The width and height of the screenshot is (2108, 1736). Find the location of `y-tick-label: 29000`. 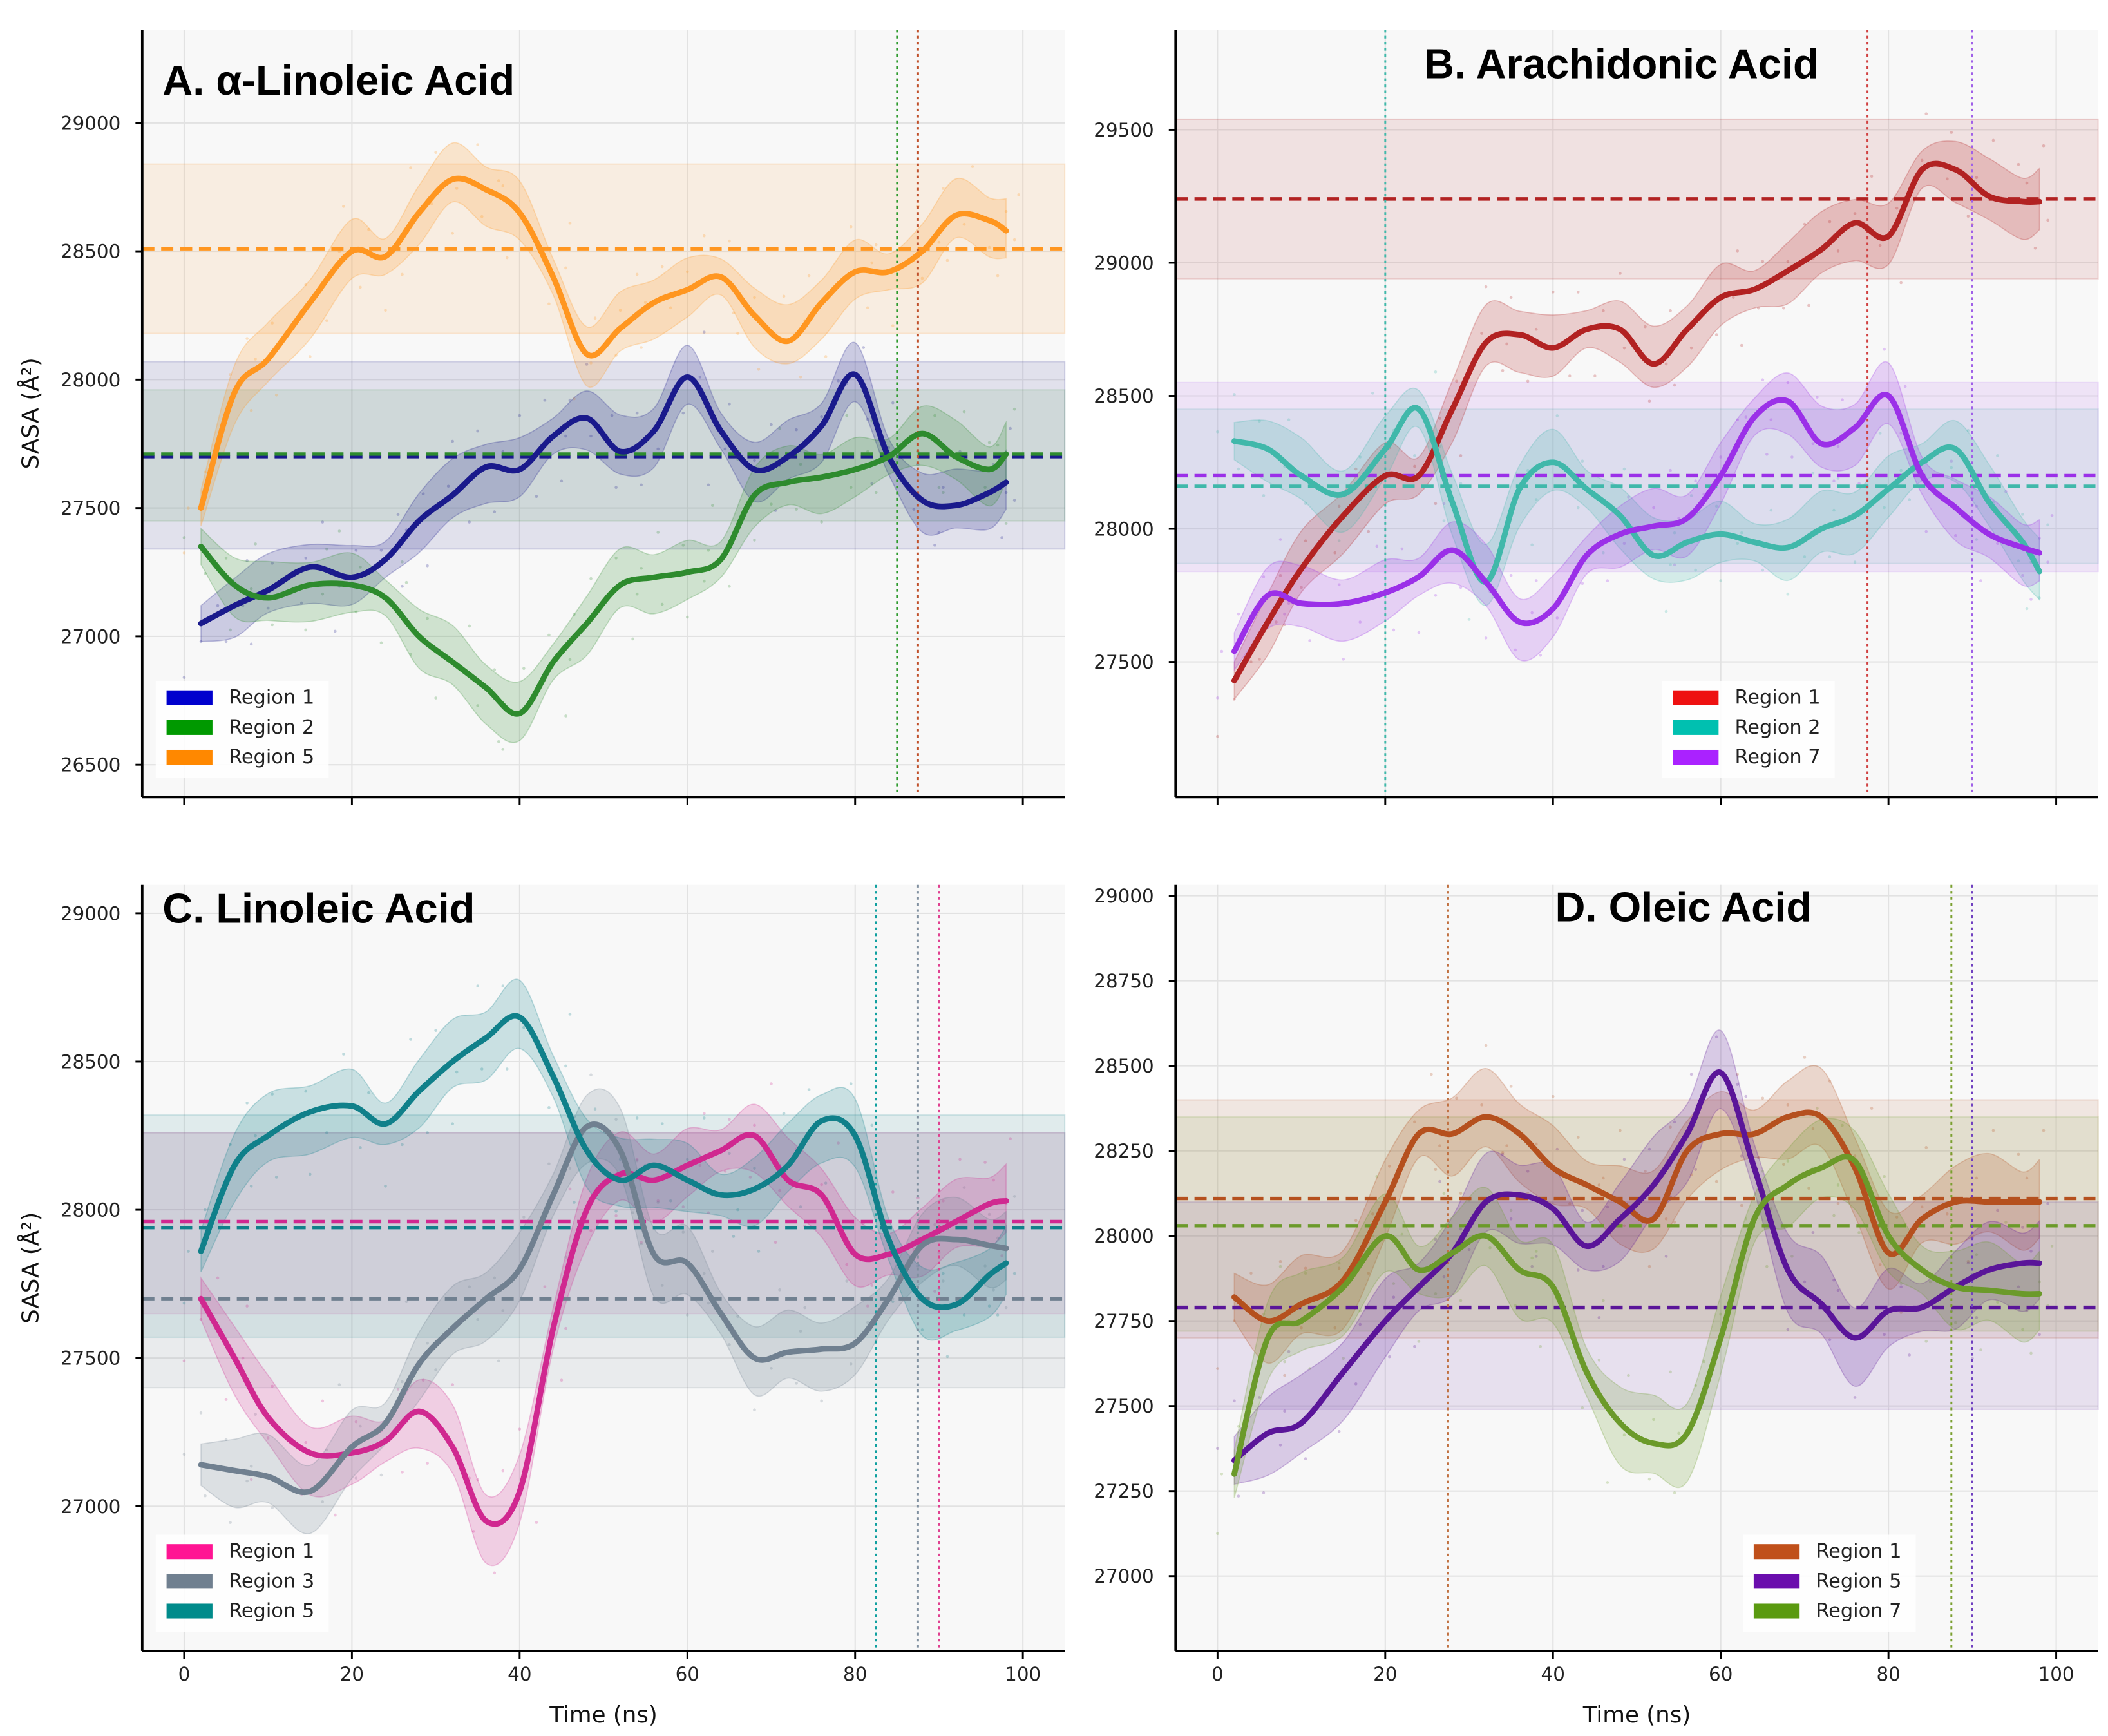

y-tick-label: 29000 is located at coordinates (1124, 263).